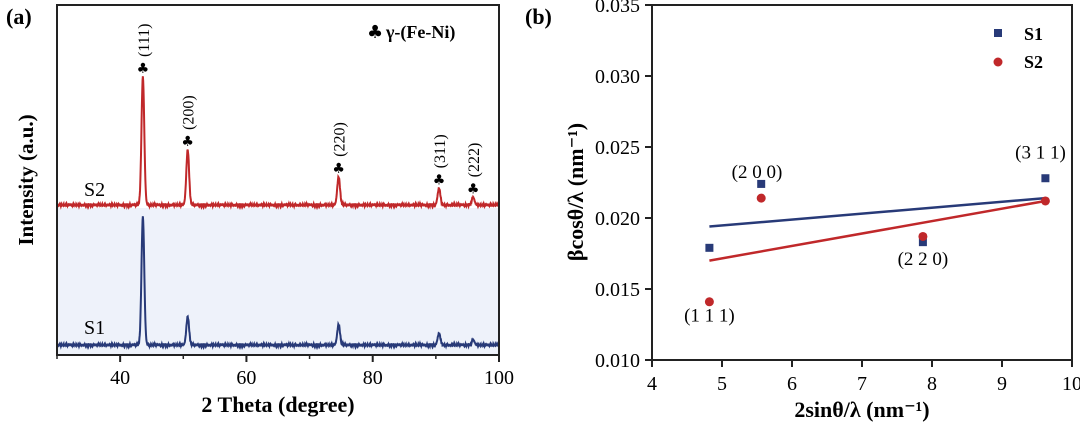  I want to click on a-x-tick-label-3: 100, so click(499, 378).